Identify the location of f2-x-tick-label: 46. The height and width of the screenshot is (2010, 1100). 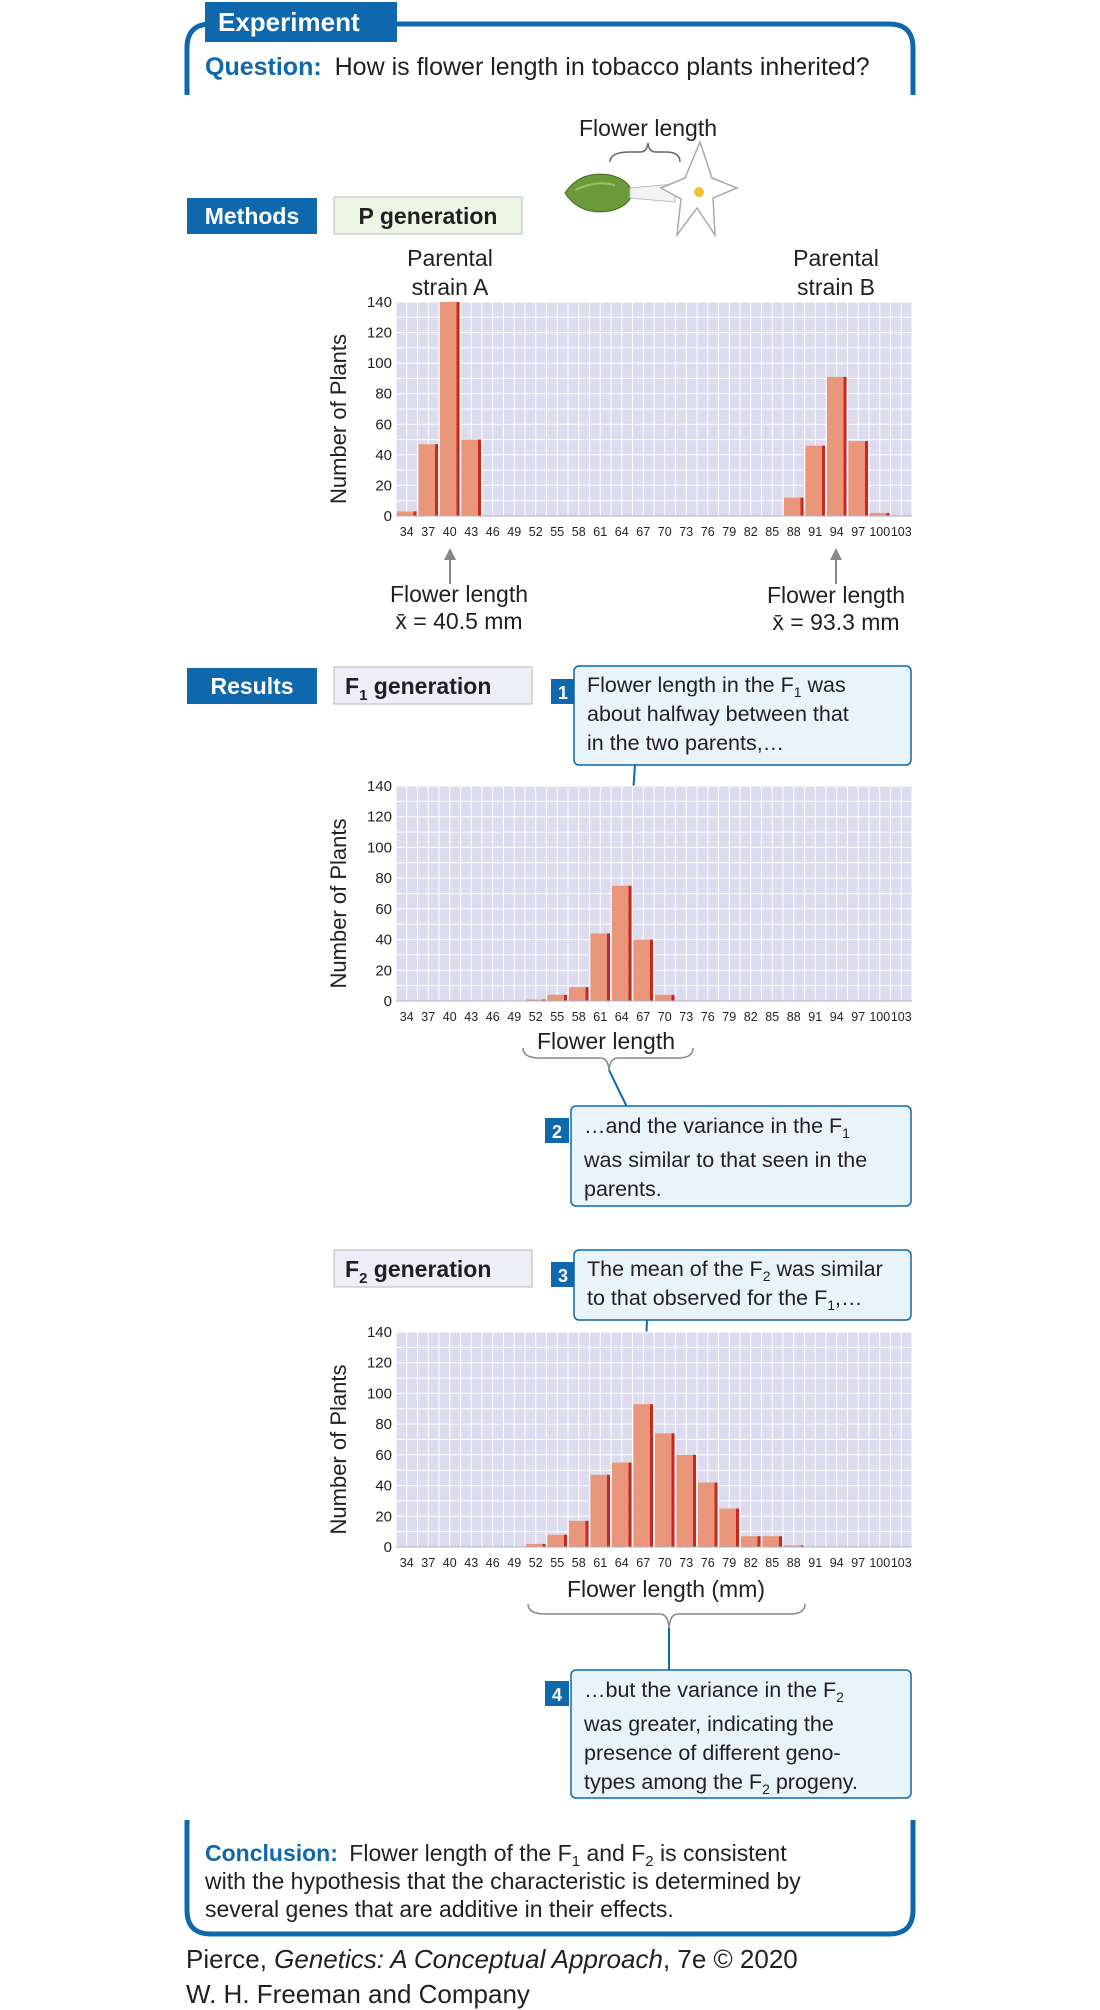
(493, 1563).